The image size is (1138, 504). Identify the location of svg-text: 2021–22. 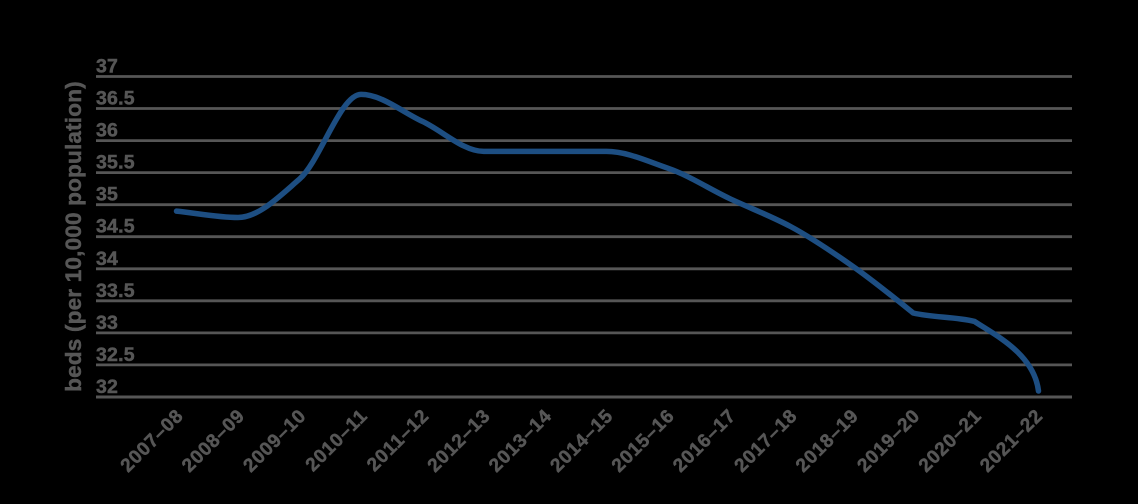
(1011, 440).